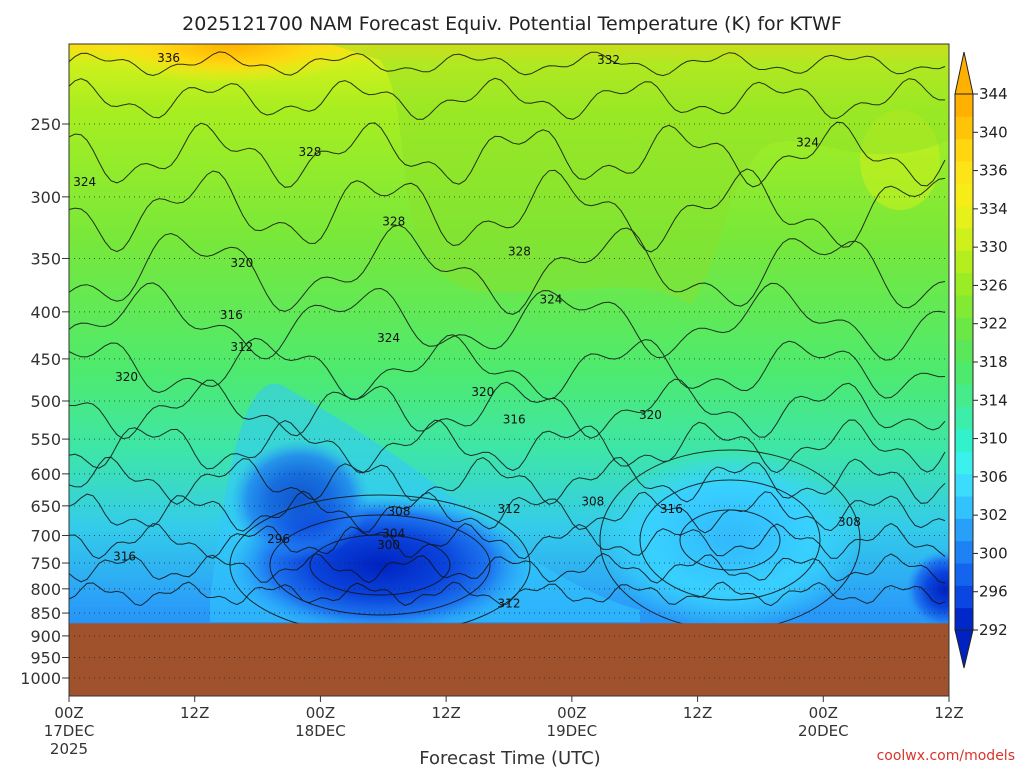 The width and height of the screenshot is (1024, 768). What do you see at coordinates (514, 420) in the screenshot?
I see `contour-label-14: 316` at bounding box center [514, 420].